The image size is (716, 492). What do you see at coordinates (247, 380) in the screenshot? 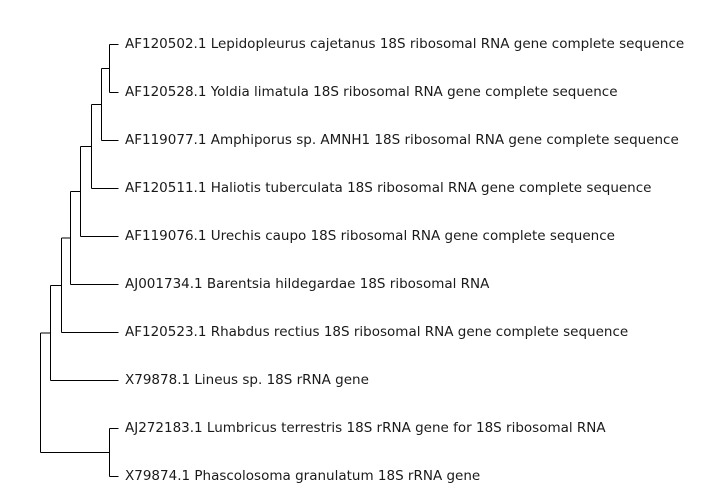
I see `leaf-label-lineus-sp: X79878.1 Lineus sp. 18S rRNA gene` at bounding box center [247, 380].